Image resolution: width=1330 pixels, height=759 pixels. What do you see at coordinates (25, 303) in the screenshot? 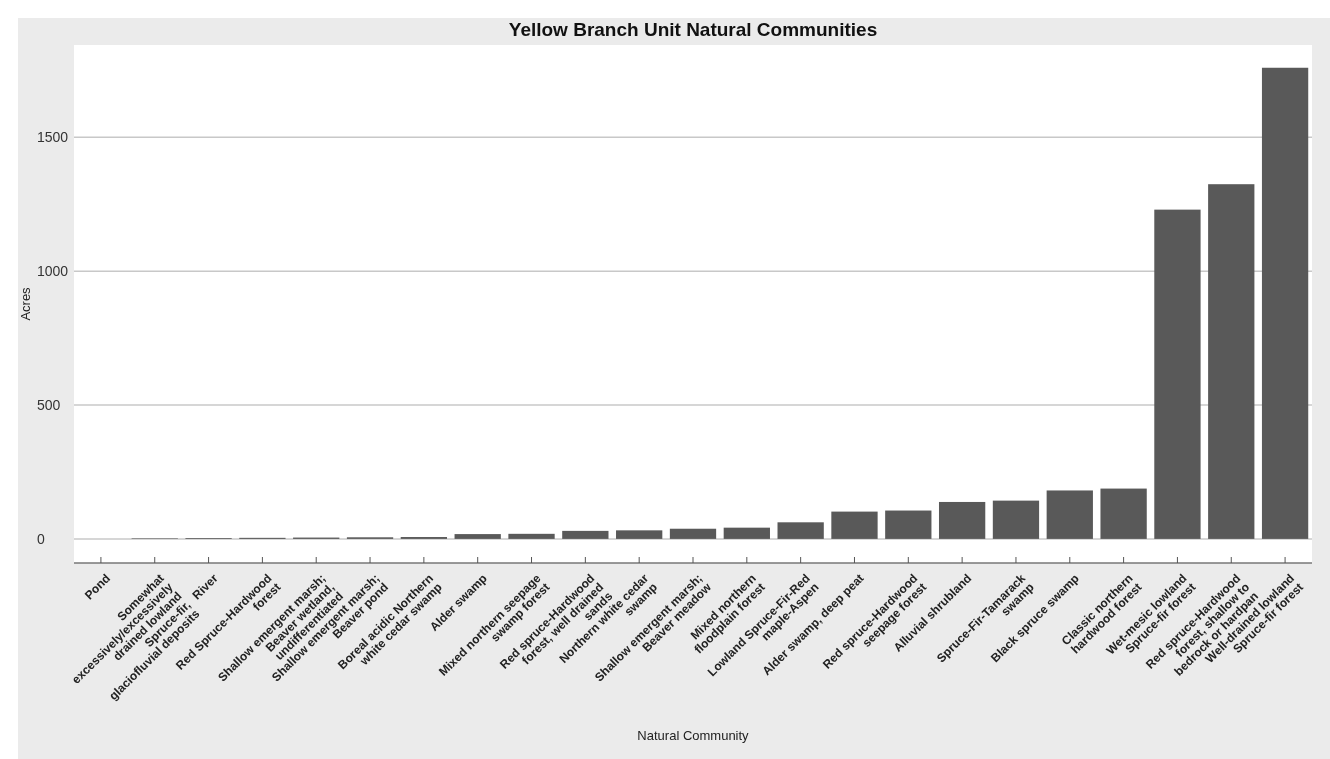
I see `y-axis-title: Acres` at bounding box center [25, 303].